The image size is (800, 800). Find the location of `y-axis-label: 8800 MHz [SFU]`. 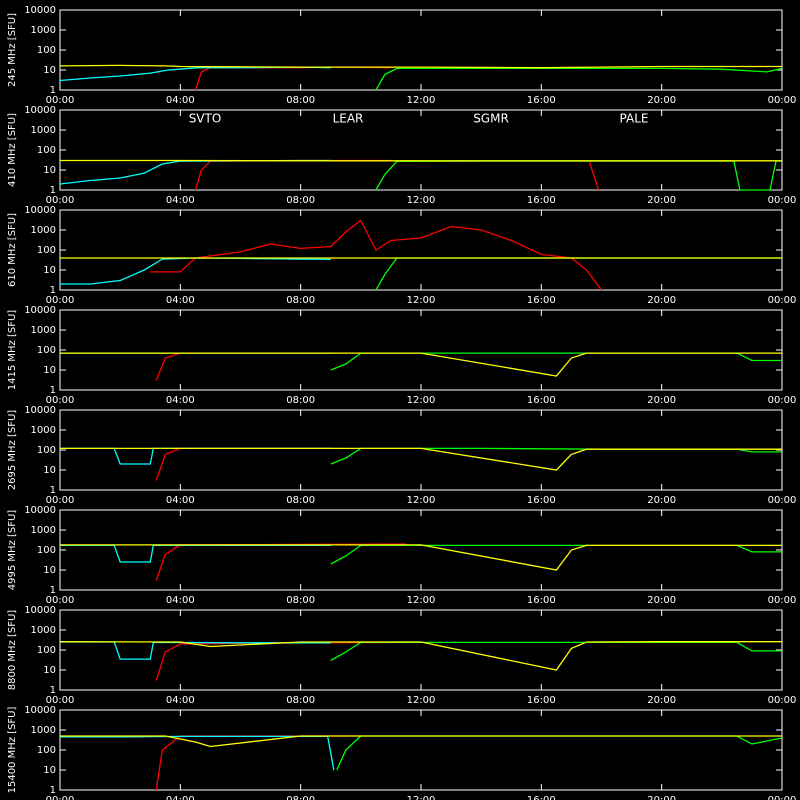

y-axis-label: 8800 MHz [SFU] is located at coordinates (12, 650).